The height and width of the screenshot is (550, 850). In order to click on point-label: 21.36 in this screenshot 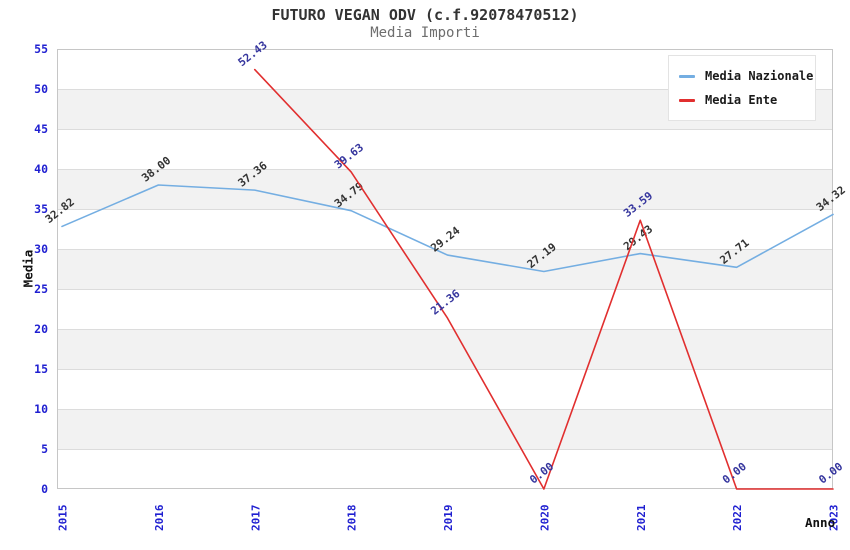, I will do `click(445, 302)`.